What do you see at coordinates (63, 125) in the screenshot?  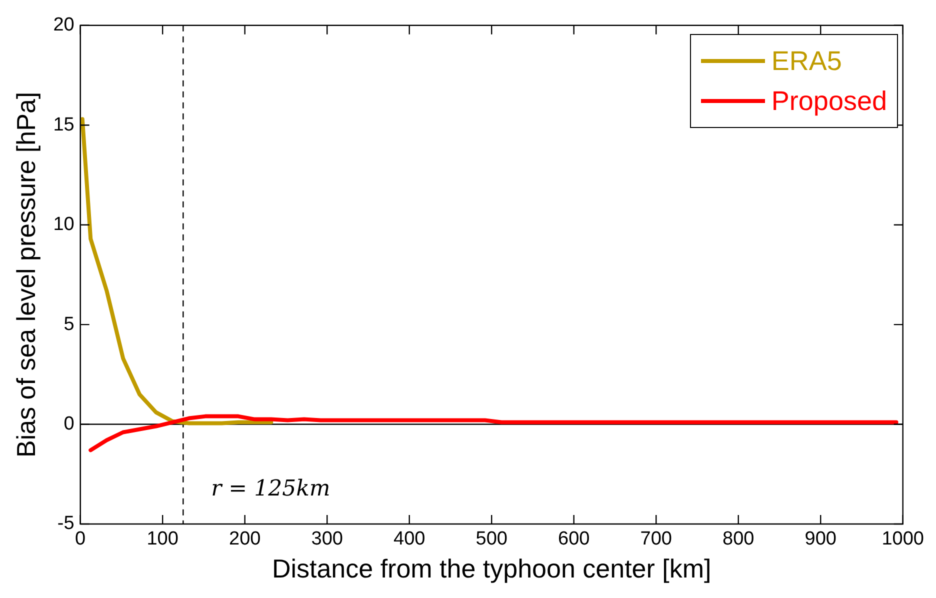 I see `y-tick-label: 15` at bounding box center [63, 125].